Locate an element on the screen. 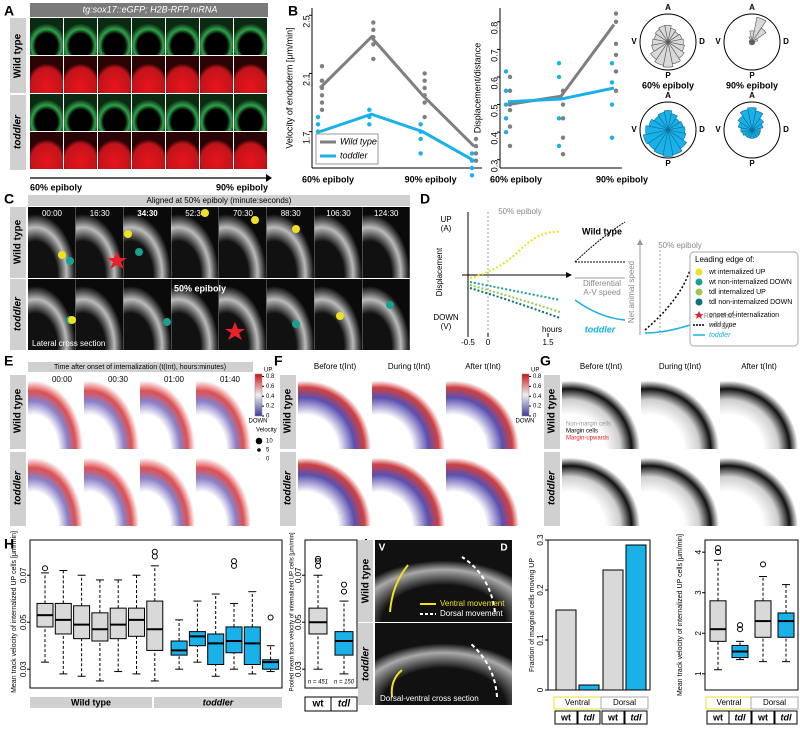 The width and height of the screenshot is (800, 732). panel-letter: B is located at coordinates (293, 11).